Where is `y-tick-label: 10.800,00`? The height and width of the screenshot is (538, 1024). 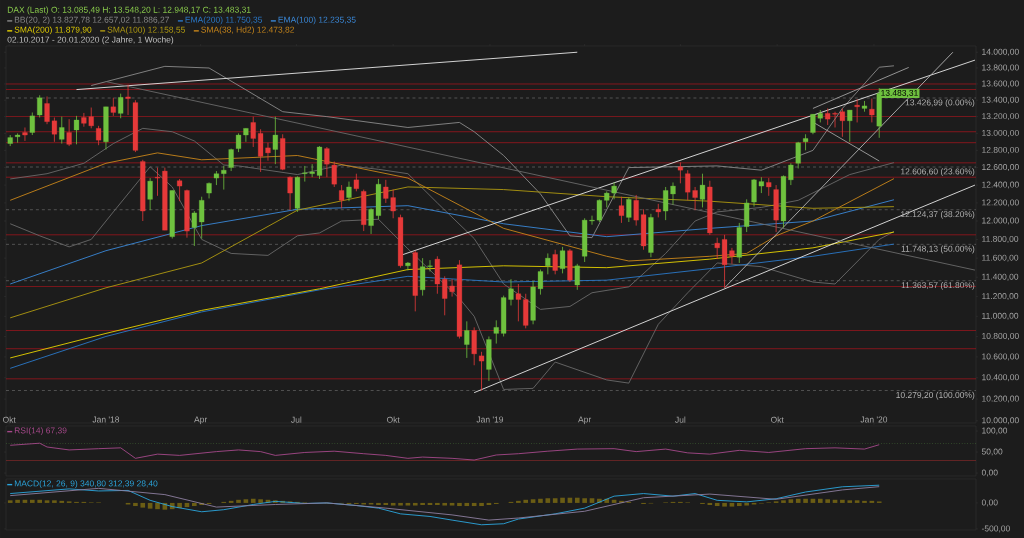 y-tick-label: 10.800,00 is located at coordinates (1000, 336).